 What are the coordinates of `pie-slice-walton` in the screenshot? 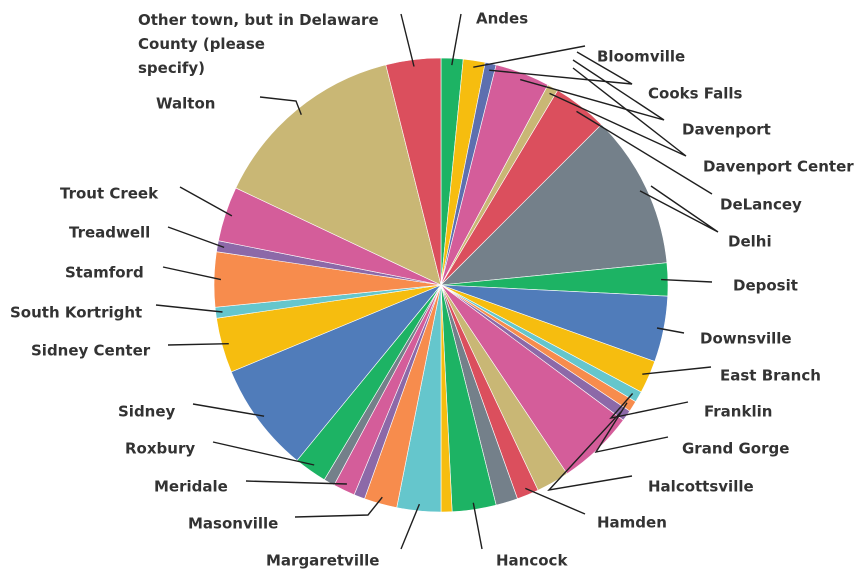 It's located at (338, 175).